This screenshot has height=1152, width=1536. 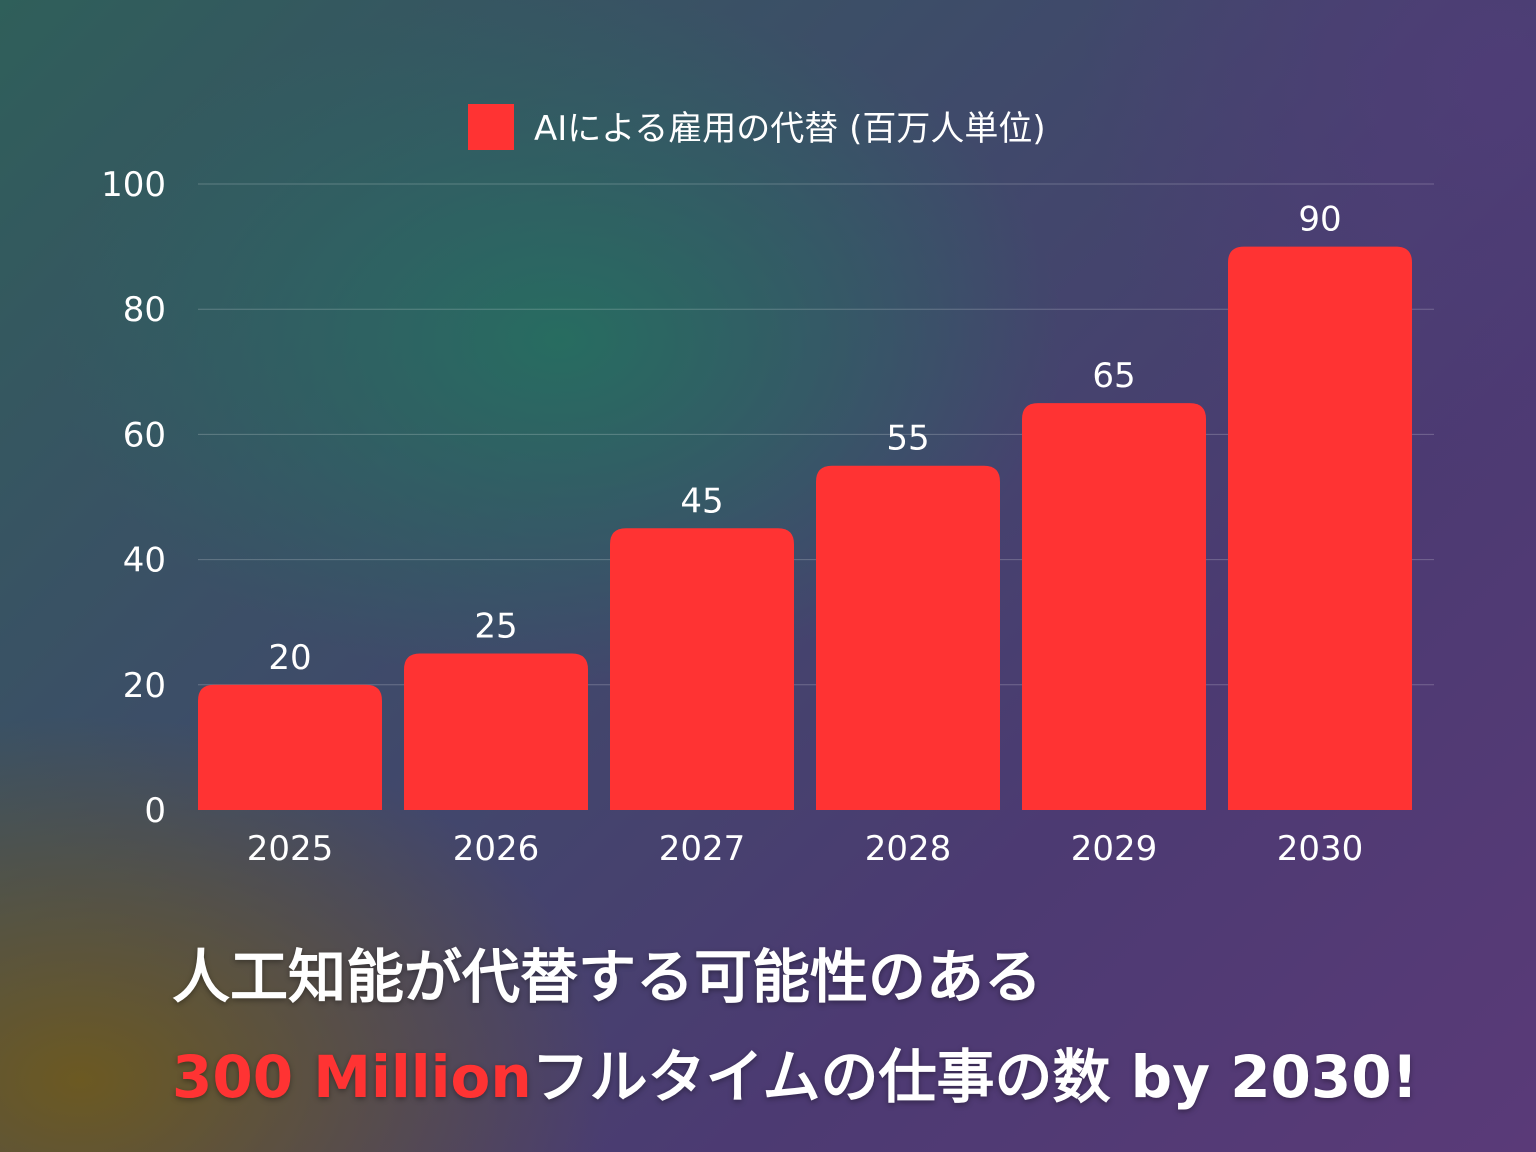 I want to click on headline-rest: フルタイムの仕事の数 by 2030!, so click(x=975, y=1077).